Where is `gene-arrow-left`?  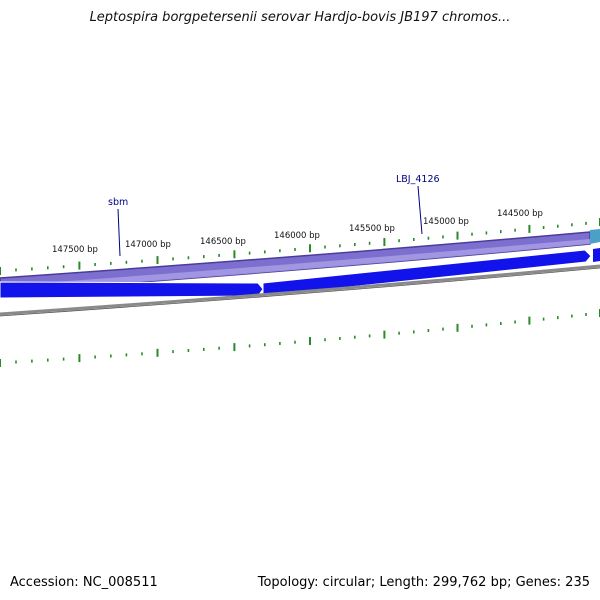 gene-arrow-left is located at coordinates (132, 290).